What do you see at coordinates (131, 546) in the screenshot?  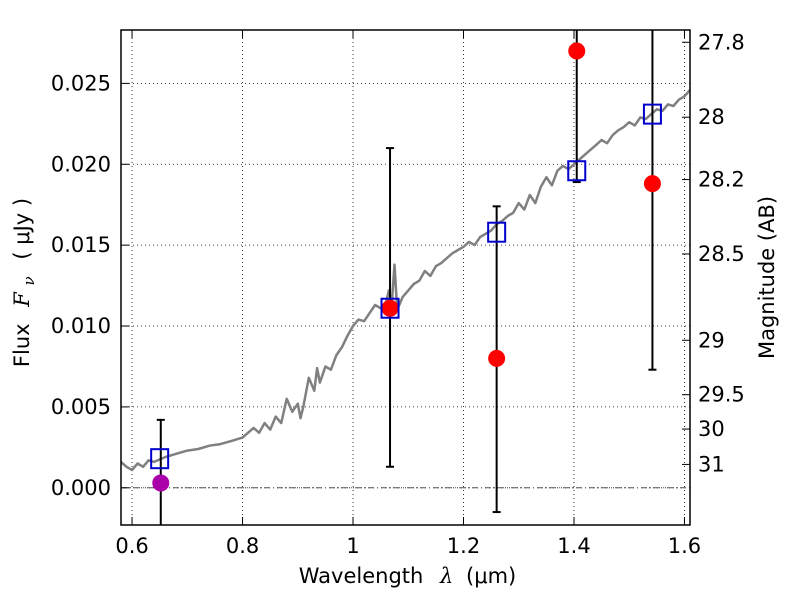 I see `x-tick-label: 0.6` at bounding box center [131, 546].